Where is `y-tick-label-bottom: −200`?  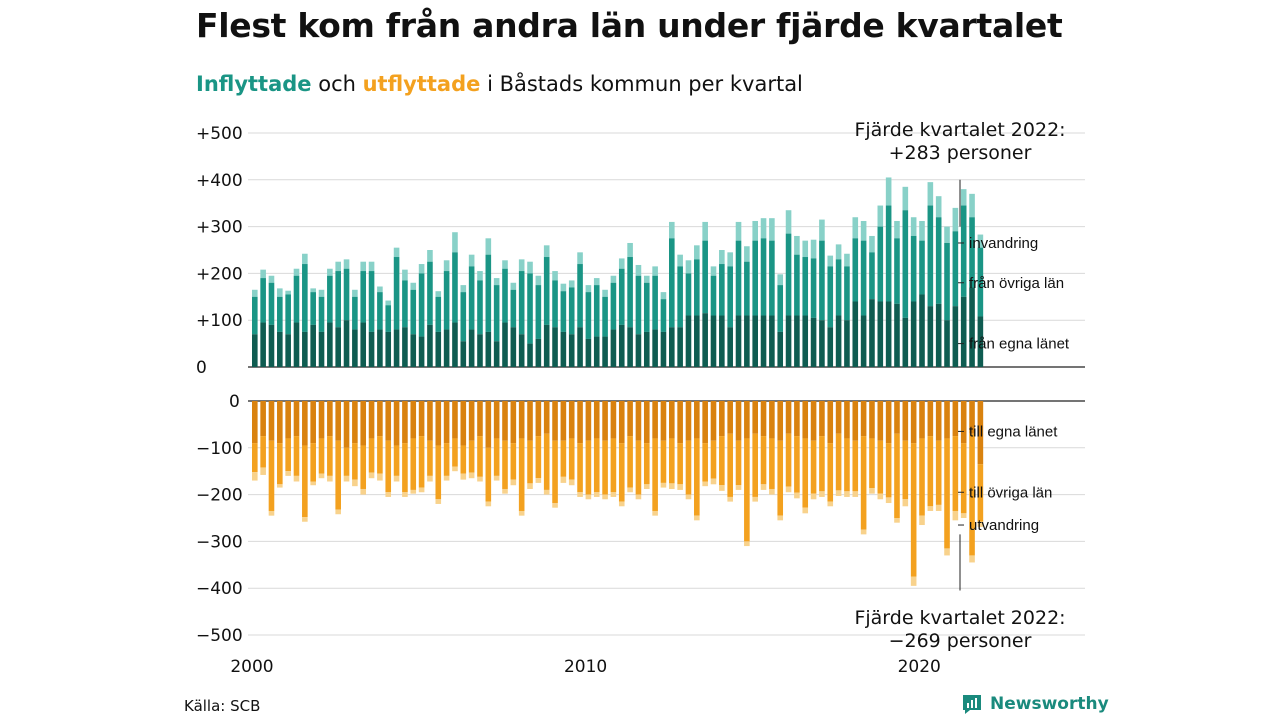
y-tick-label-bottom: −200 is located at coordinates (219, 496).